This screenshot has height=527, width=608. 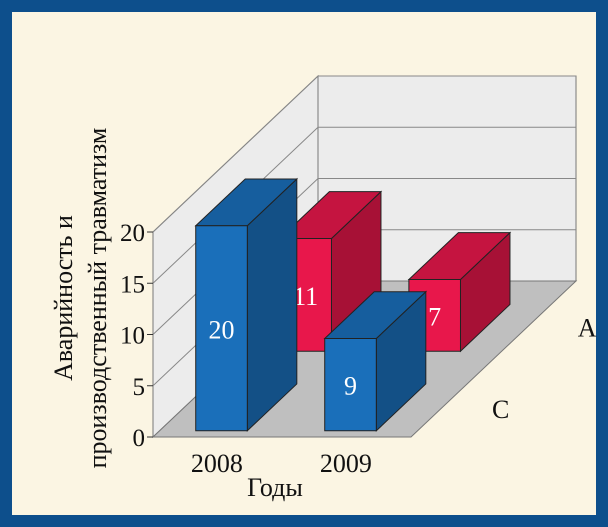 I want to click on data-label: 20, so click(x=222, y=329).